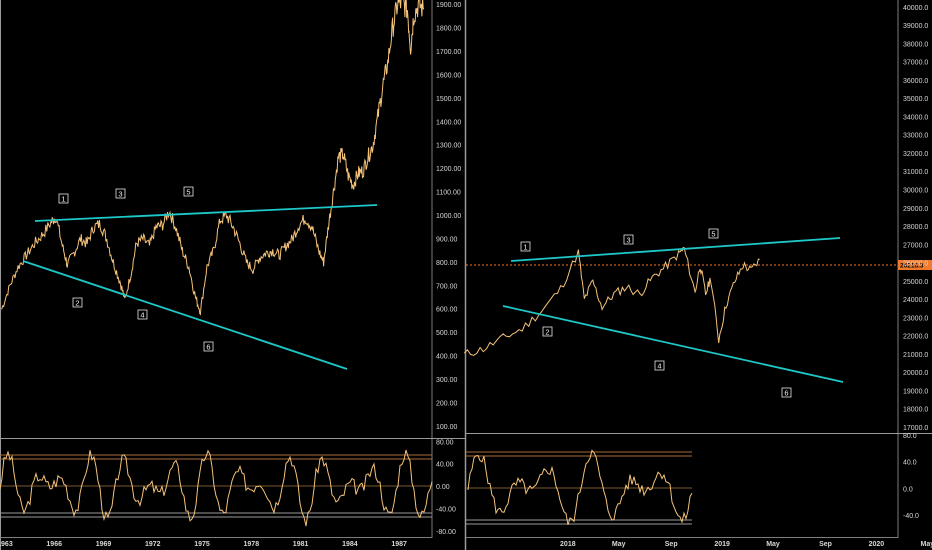  I want to click on left-price-tick-label-17: 1800.00, so click(448, 29).